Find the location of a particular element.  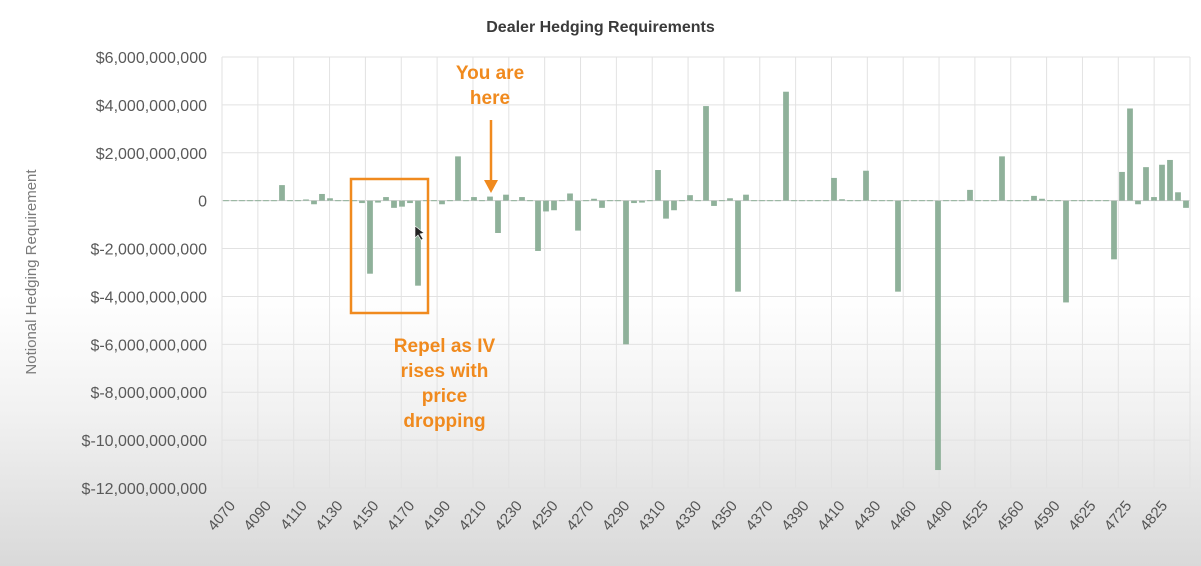

x-tick-label: 4150 is located at coordinates (365, 516).